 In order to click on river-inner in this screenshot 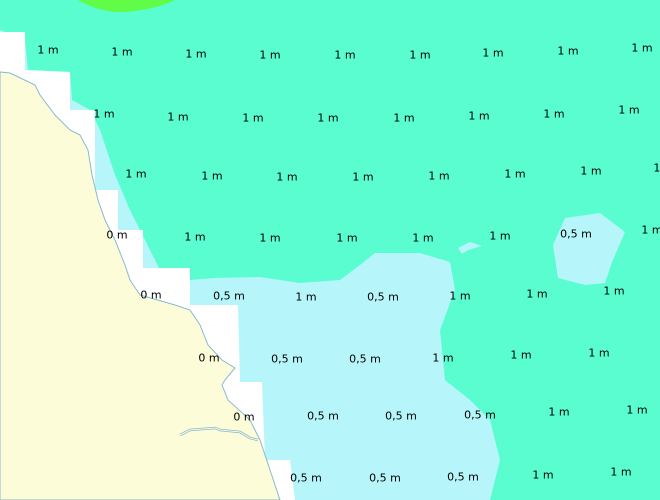, I will do `click(219, 434)`.